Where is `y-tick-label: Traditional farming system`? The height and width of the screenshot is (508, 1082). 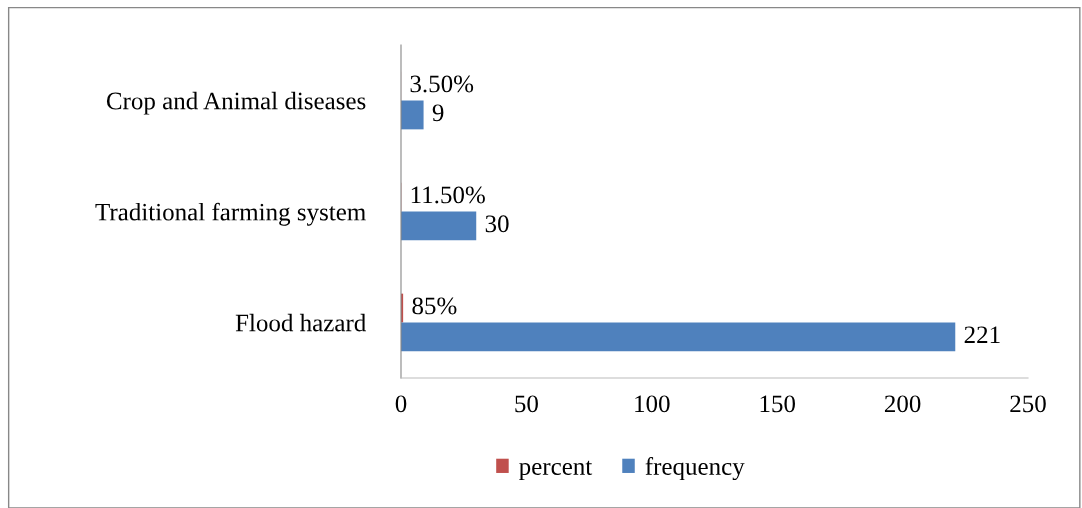 y-tick-label: Traditional farming system is located at coordinates (230, 214).